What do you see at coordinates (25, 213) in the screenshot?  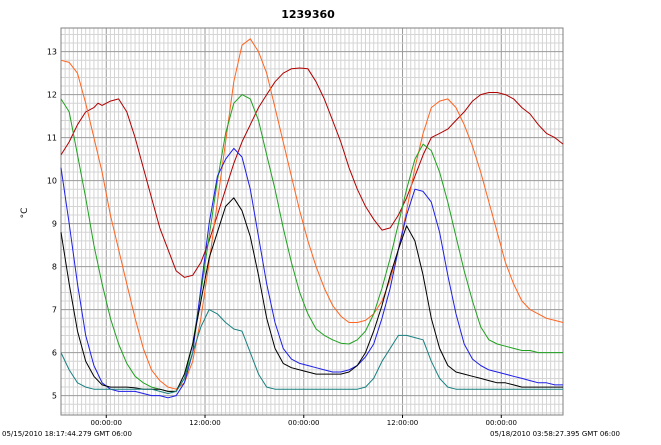 I see `y-axis-label: °C` at bounding box center [25, 213].